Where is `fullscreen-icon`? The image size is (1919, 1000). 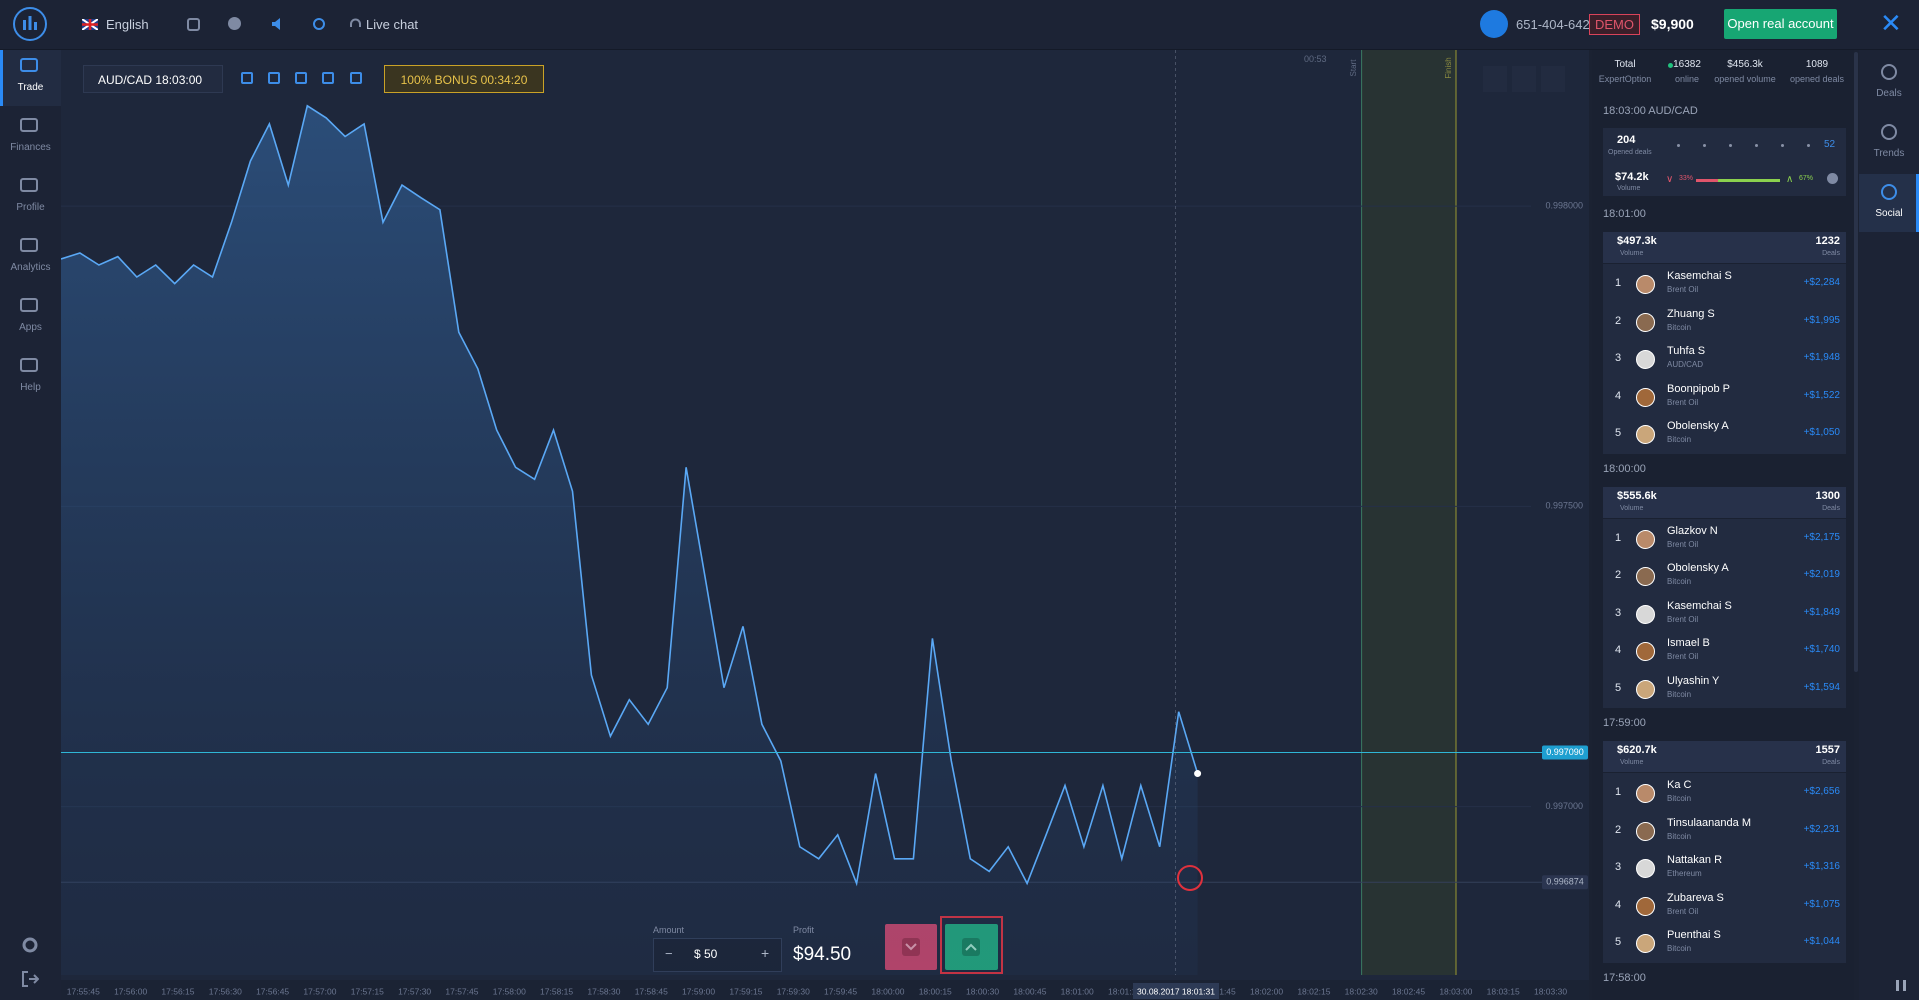 fullscreen-icon is located at coordinates (193, 24).